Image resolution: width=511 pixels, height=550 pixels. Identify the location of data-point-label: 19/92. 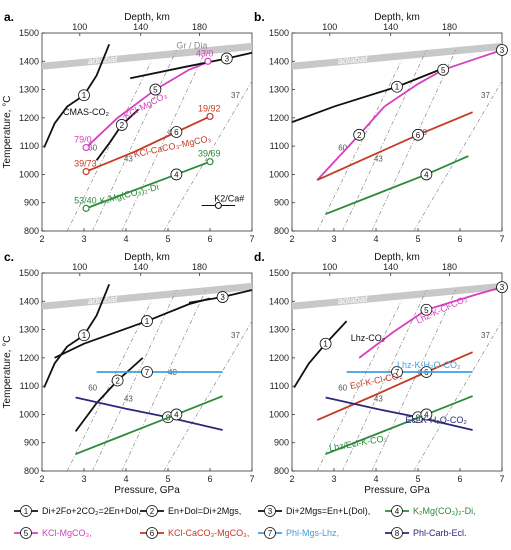
(209, 108).